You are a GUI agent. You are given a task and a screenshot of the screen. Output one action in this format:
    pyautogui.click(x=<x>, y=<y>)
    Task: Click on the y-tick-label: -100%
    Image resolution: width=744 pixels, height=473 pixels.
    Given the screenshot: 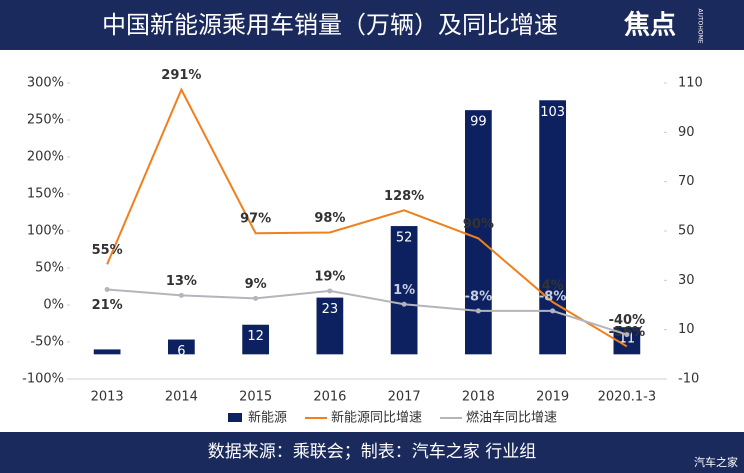 What is the action you would take?
    pyautogui.click(x=43, y=379)
    